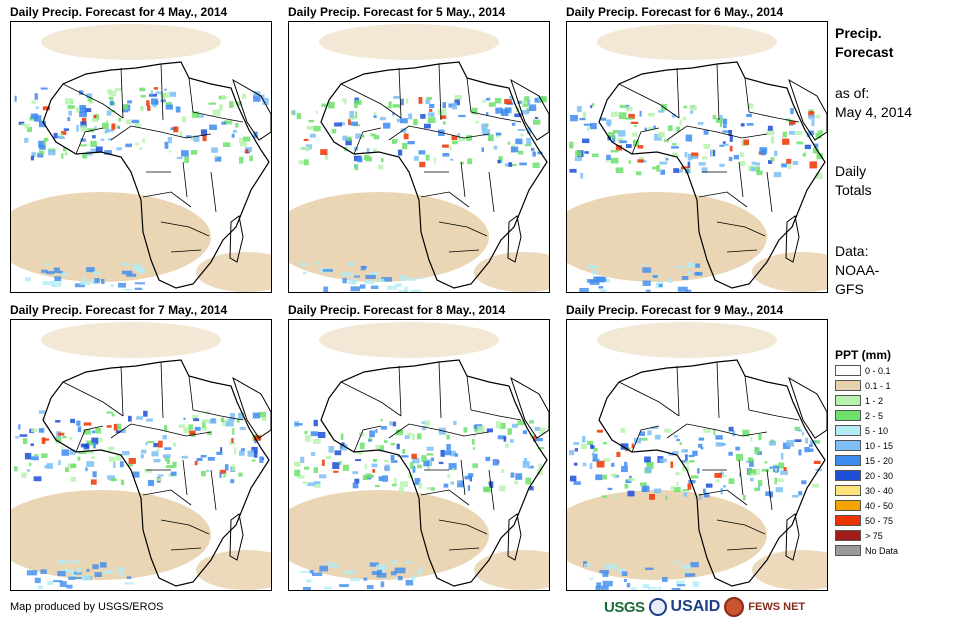  What do you see at coordinates (878, 370) in the screenshot?
I see `legend-label: 0 - 0.1` at bounding box center [878, 370].